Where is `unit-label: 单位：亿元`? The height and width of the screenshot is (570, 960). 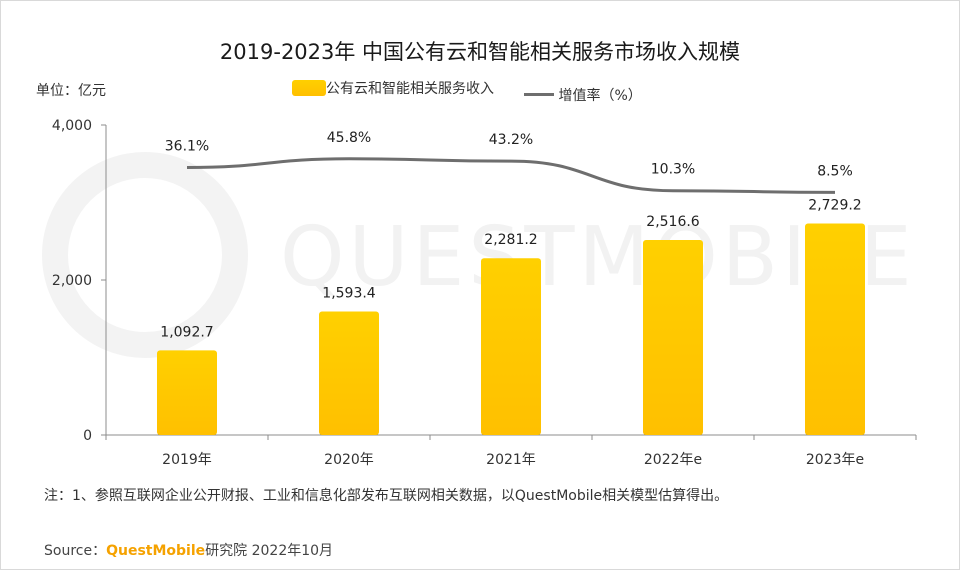 unit-label: 单位：亿元 is located at coordinates (71, 91).